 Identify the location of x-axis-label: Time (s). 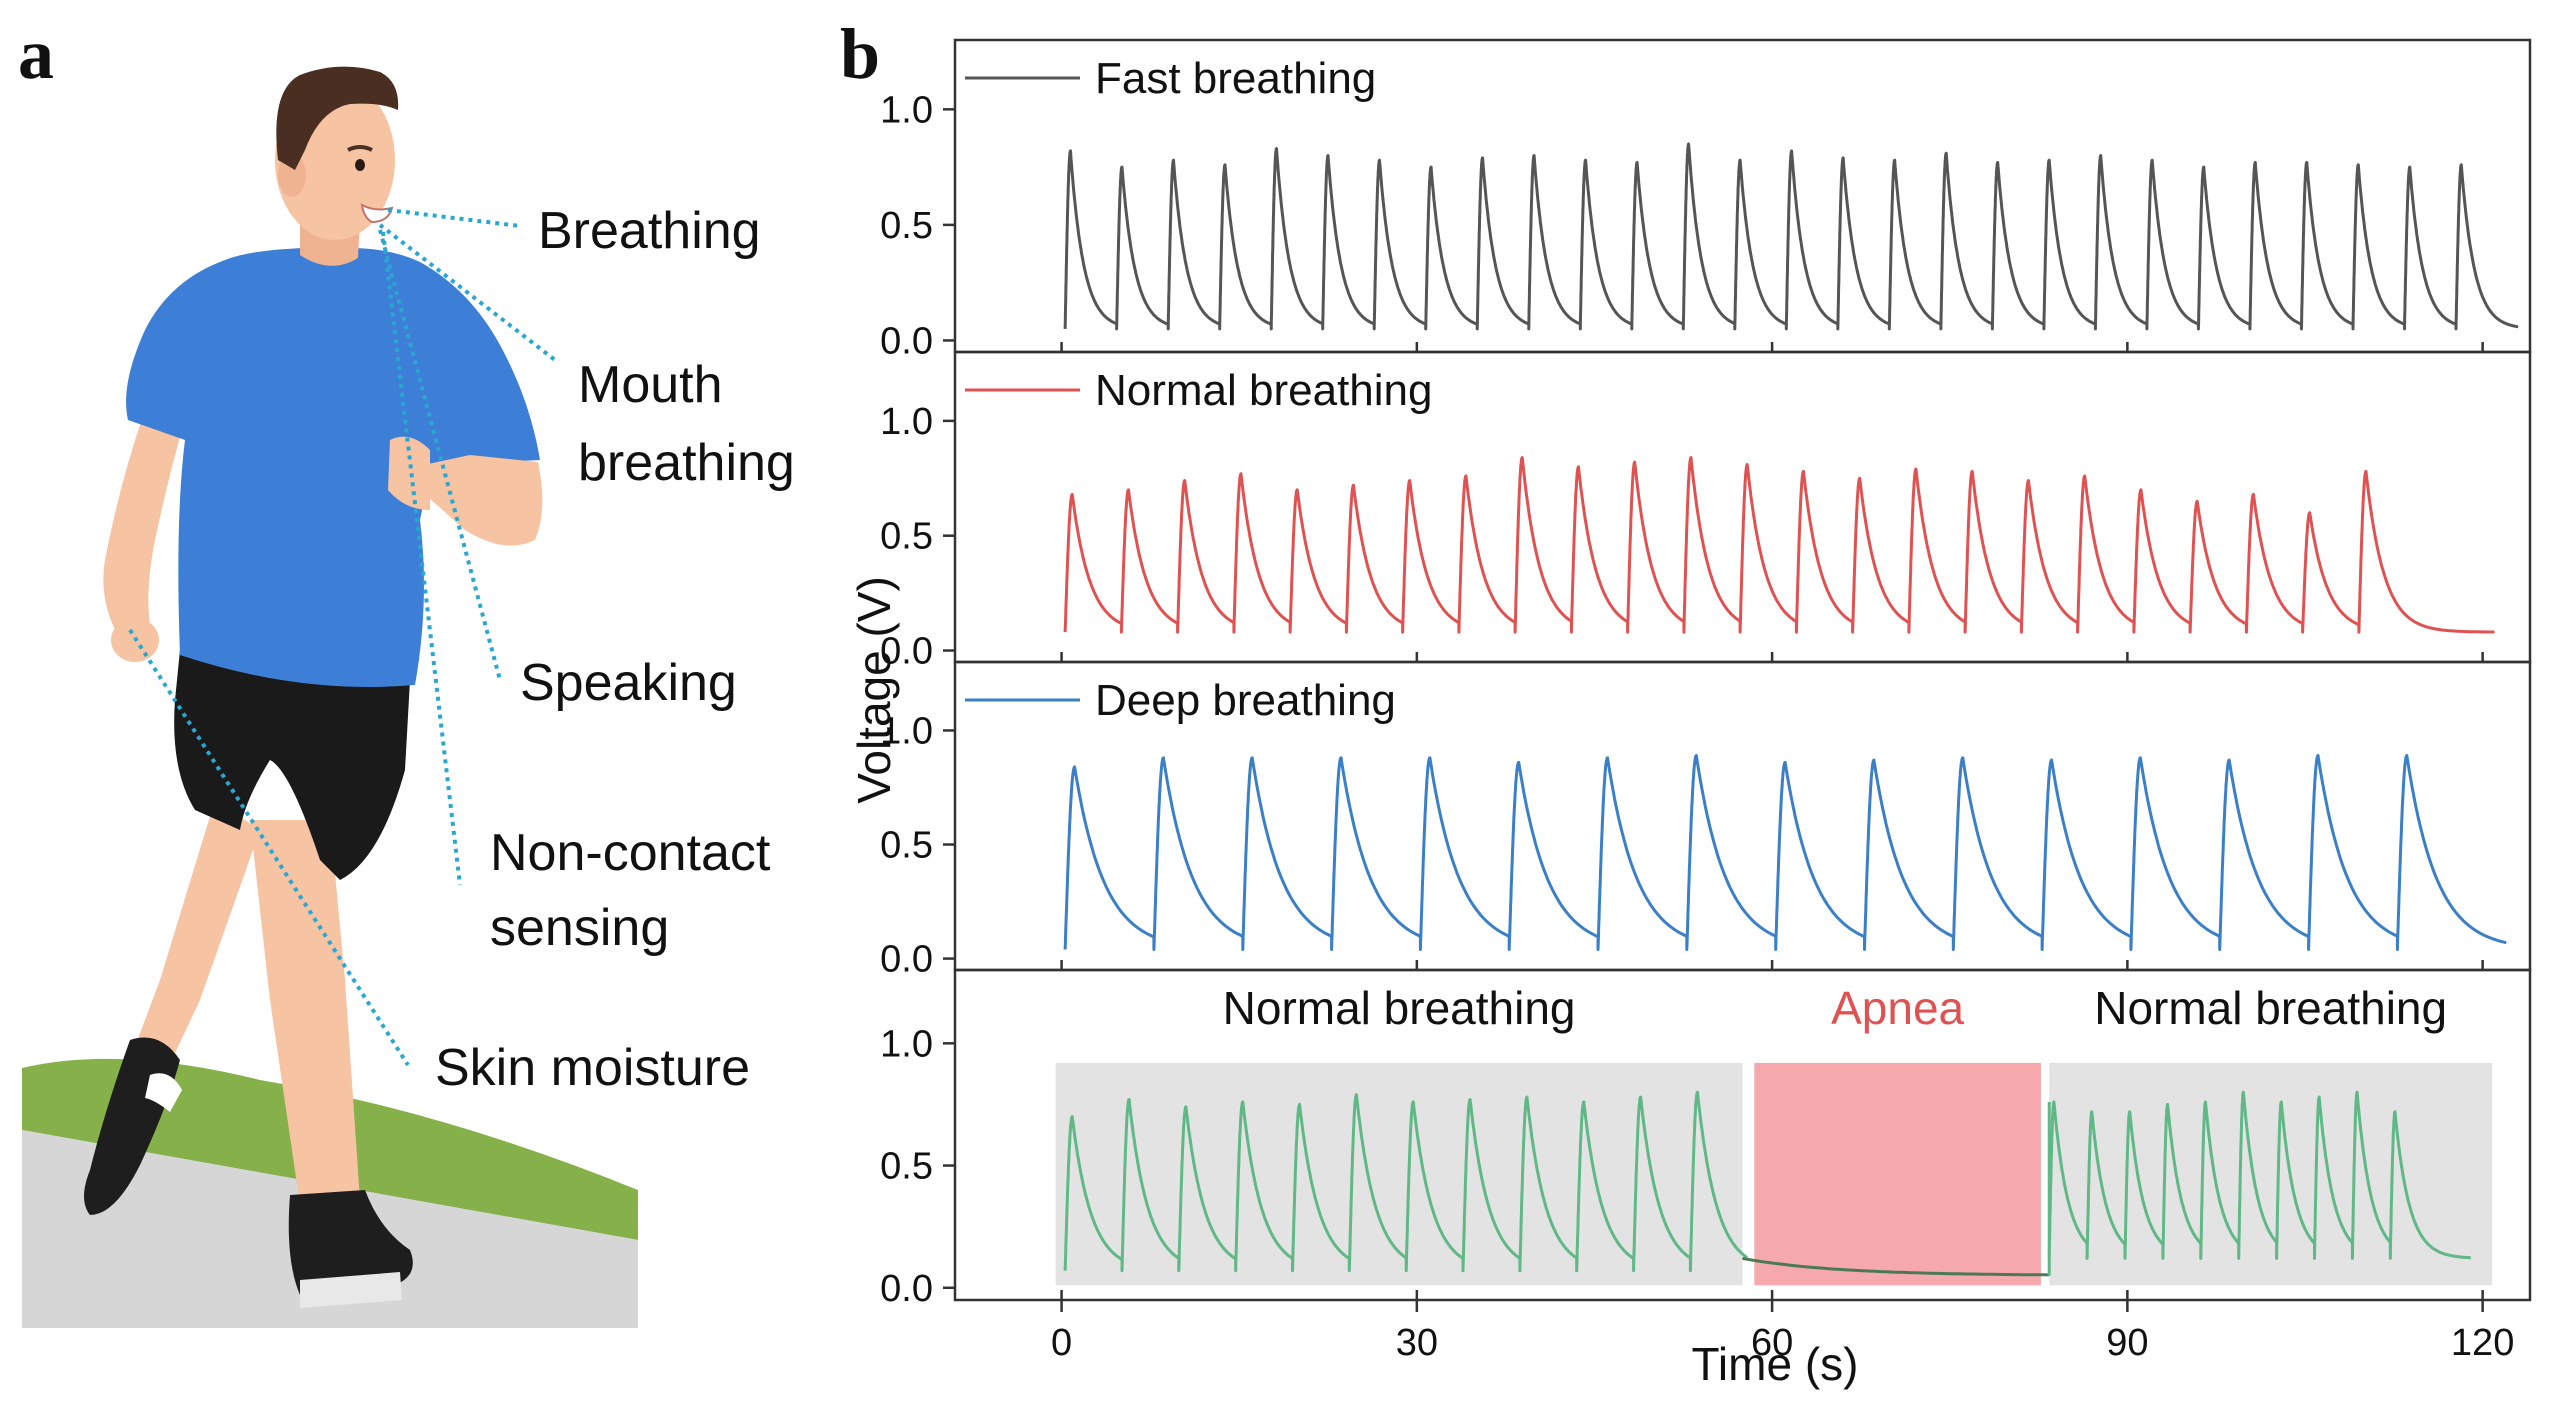
(1775, 1364).